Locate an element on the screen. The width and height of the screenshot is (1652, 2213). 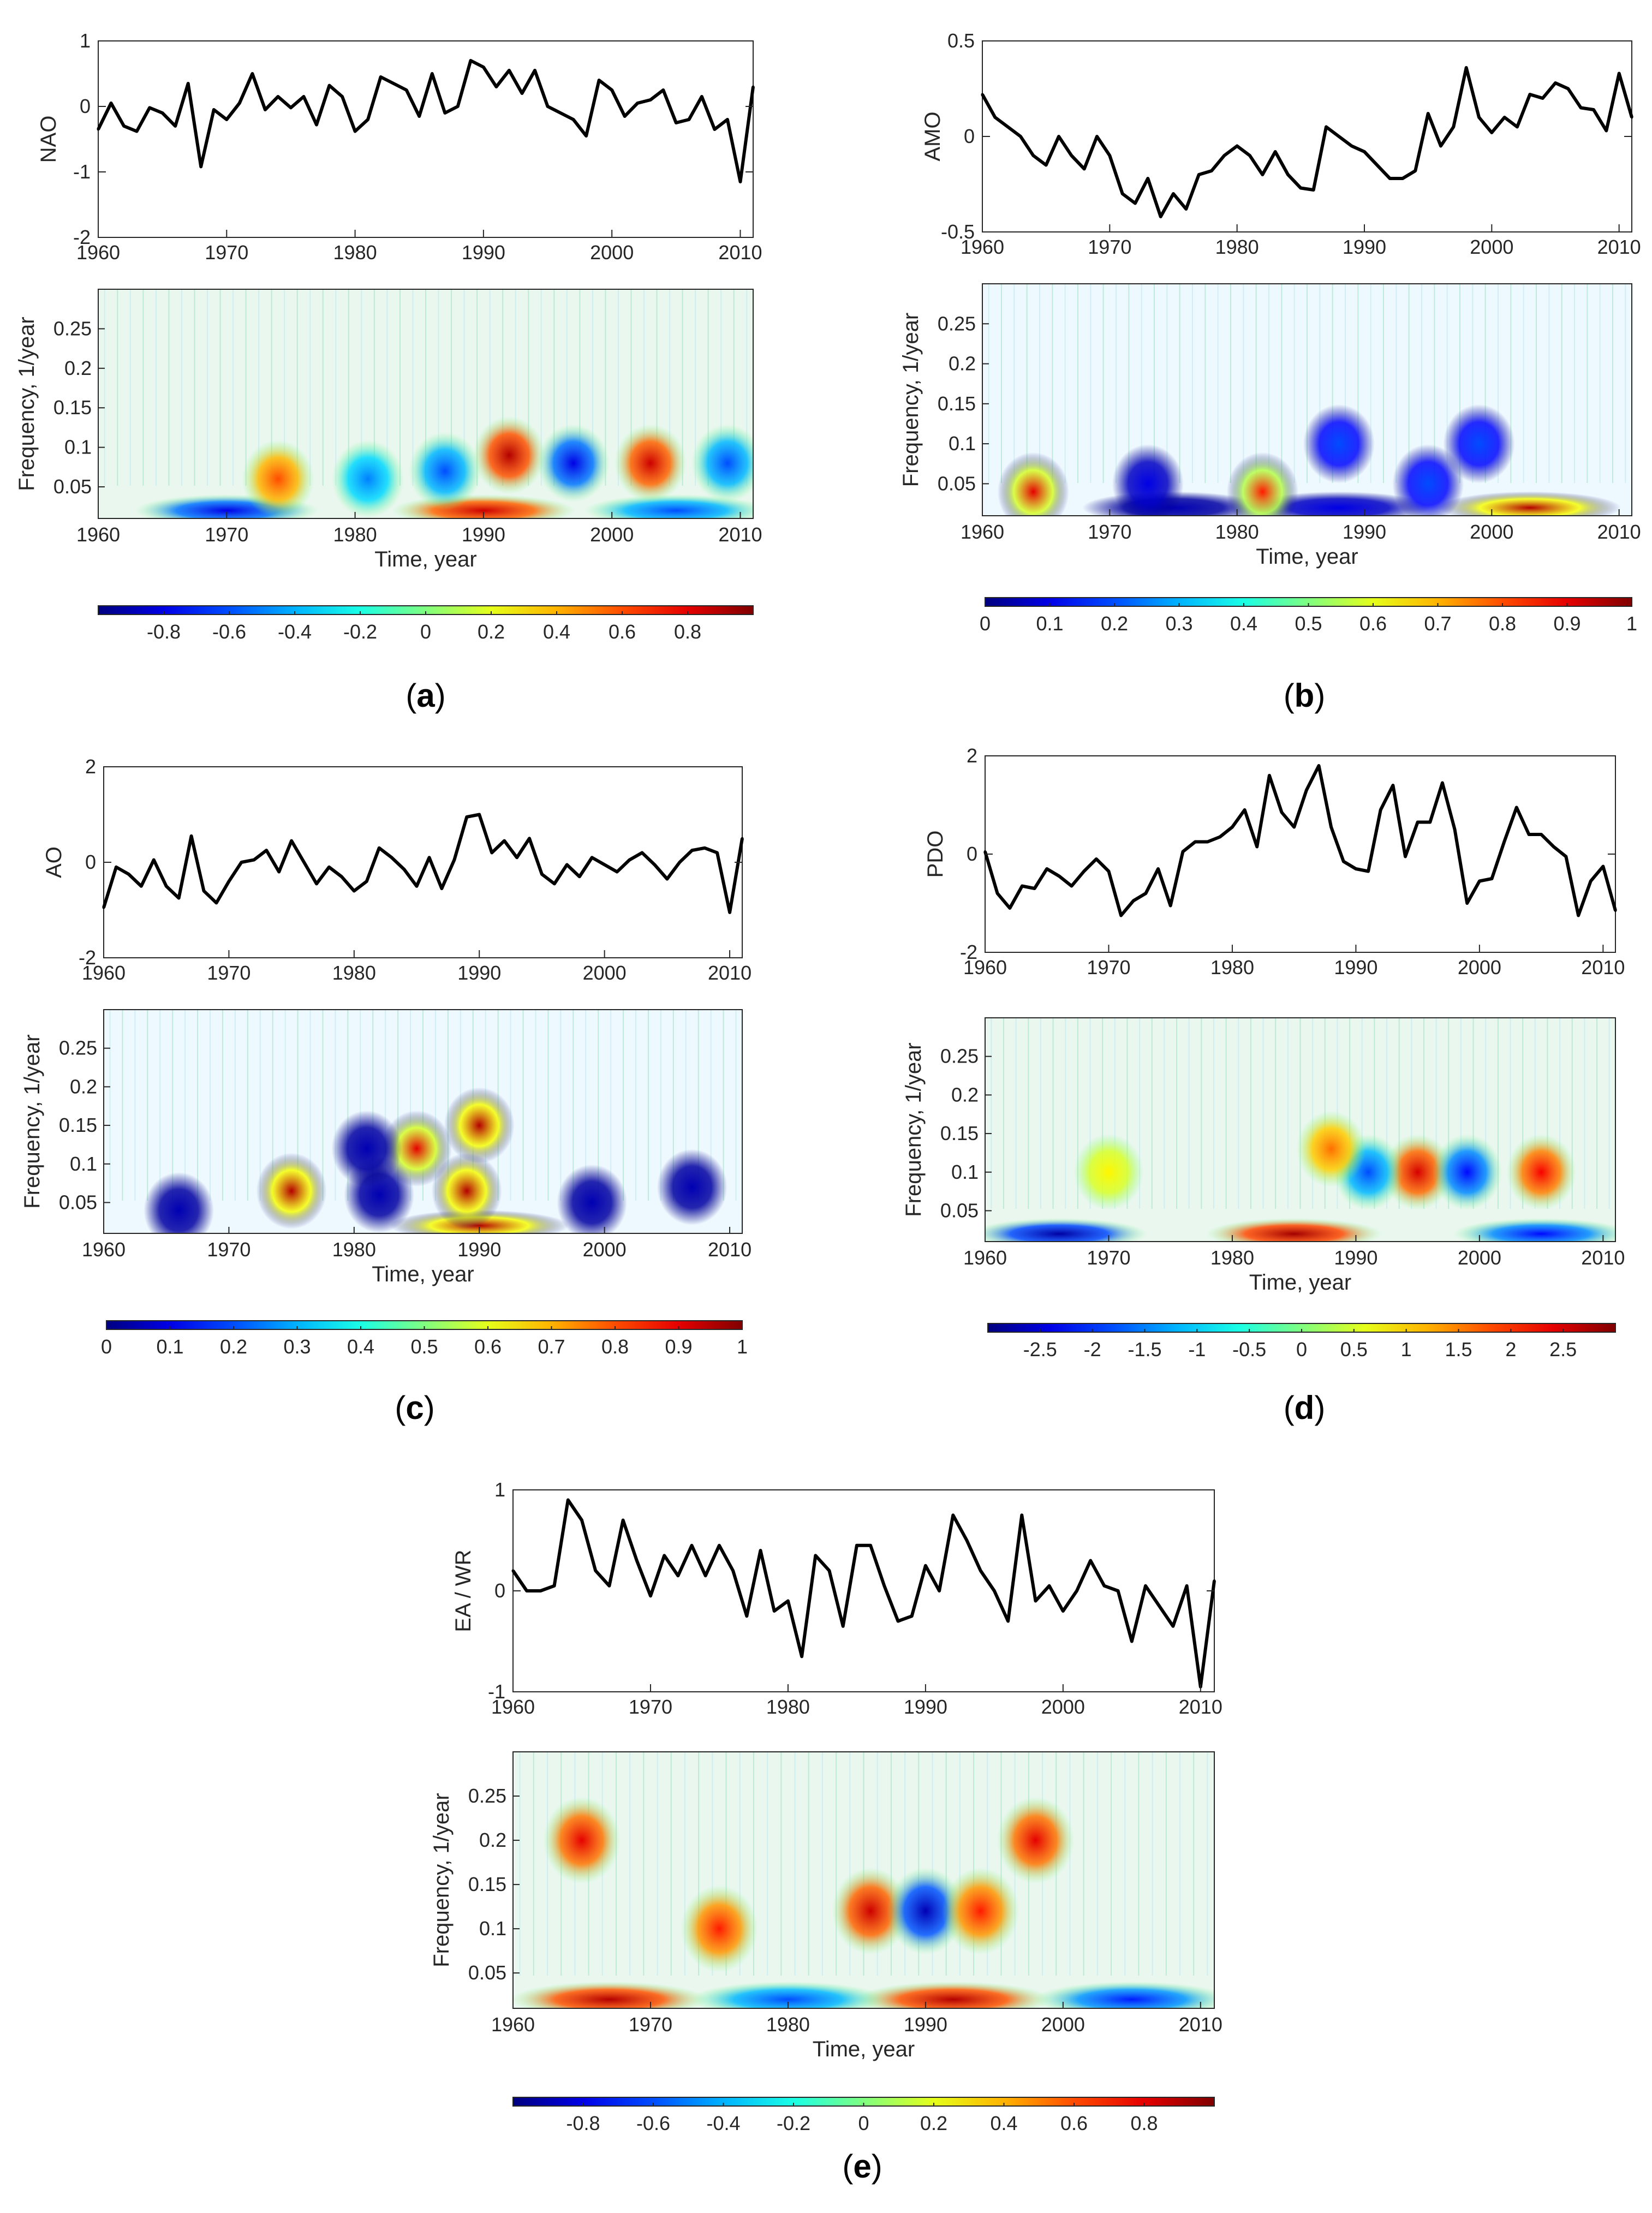
panel-caption: (a) is located at coordinates (425, 695).